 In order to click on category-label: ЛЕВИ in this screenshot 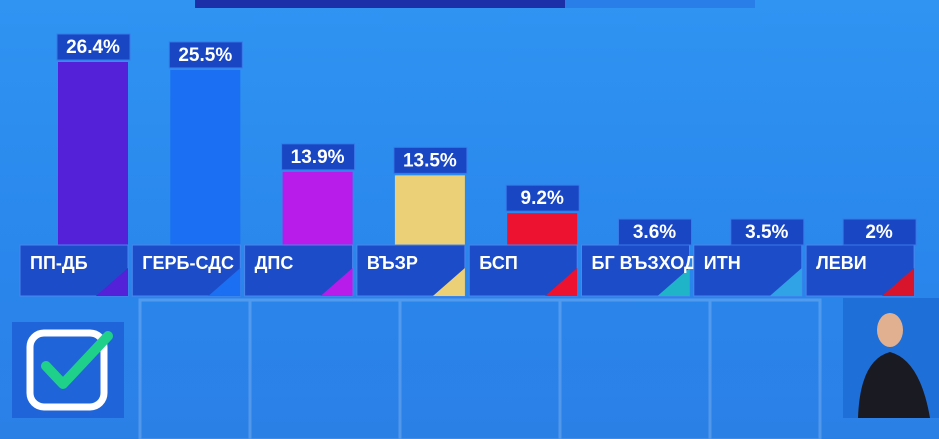, I will do `click(841, 263)`.